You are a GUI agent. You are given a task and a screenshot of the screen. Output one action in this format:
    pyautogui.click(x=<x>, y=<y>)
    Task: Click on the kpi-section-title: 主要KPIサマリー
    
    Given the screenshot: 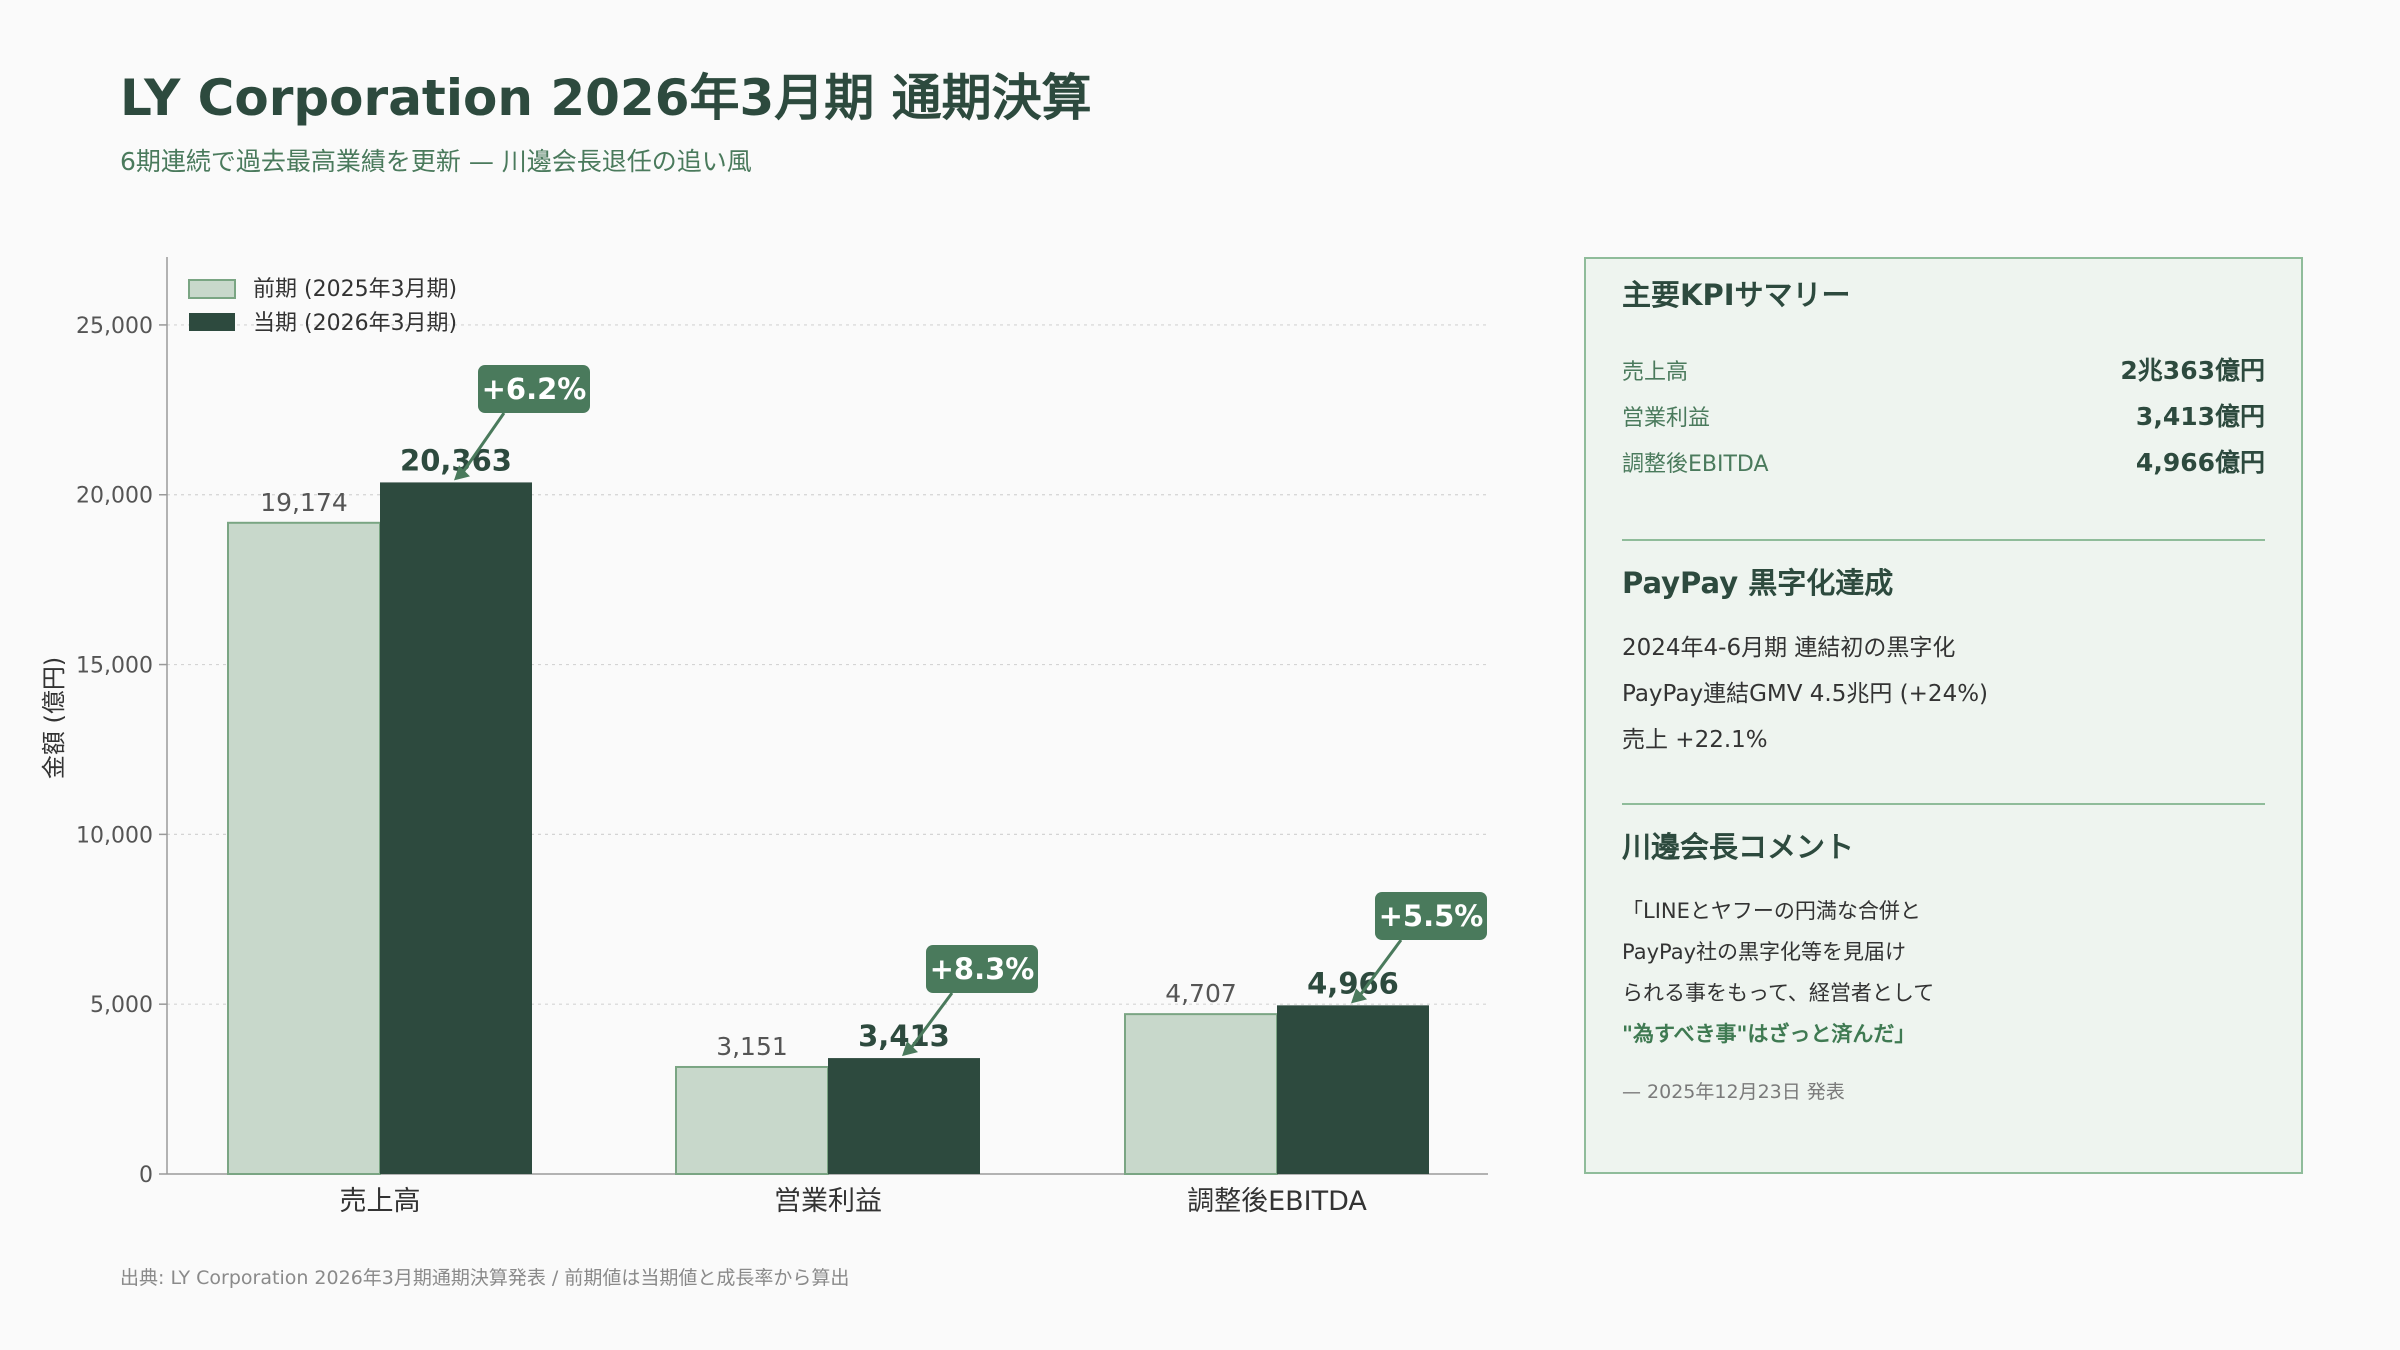 What is the action you would take?
    pyautogui.click(x=1736, y=295)
    